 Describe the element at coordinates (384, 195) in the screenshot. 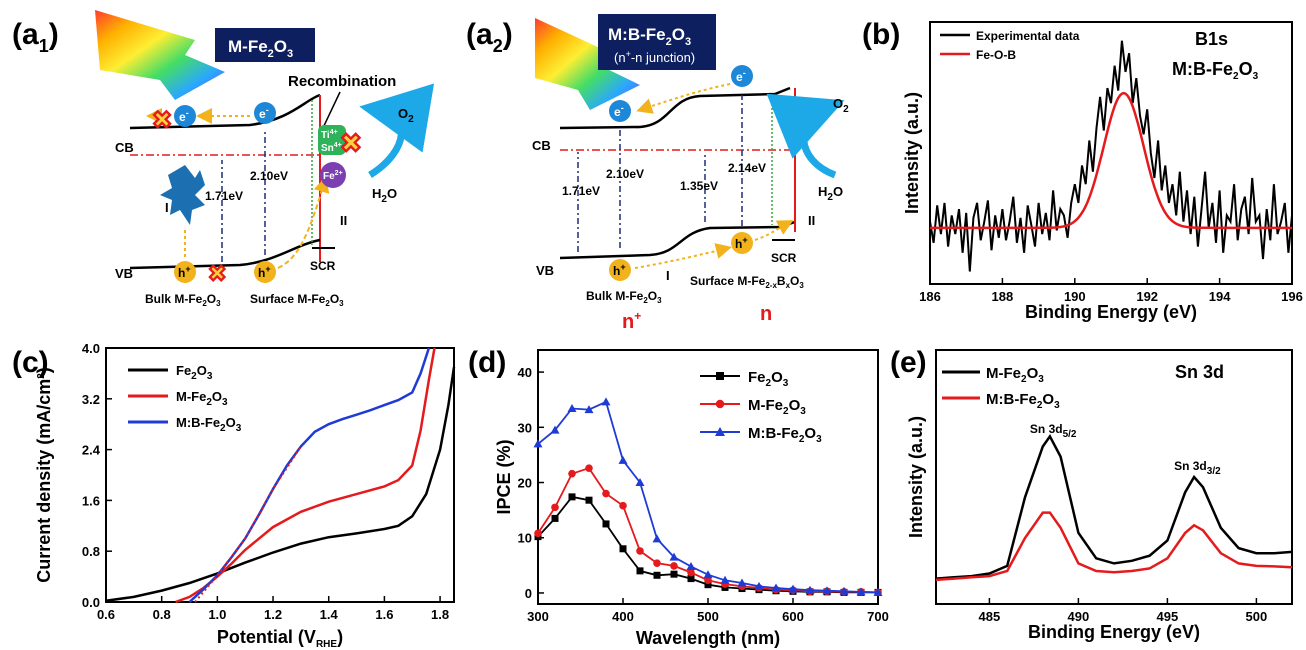

I see `a1-h2o-label: H2O` at that location.